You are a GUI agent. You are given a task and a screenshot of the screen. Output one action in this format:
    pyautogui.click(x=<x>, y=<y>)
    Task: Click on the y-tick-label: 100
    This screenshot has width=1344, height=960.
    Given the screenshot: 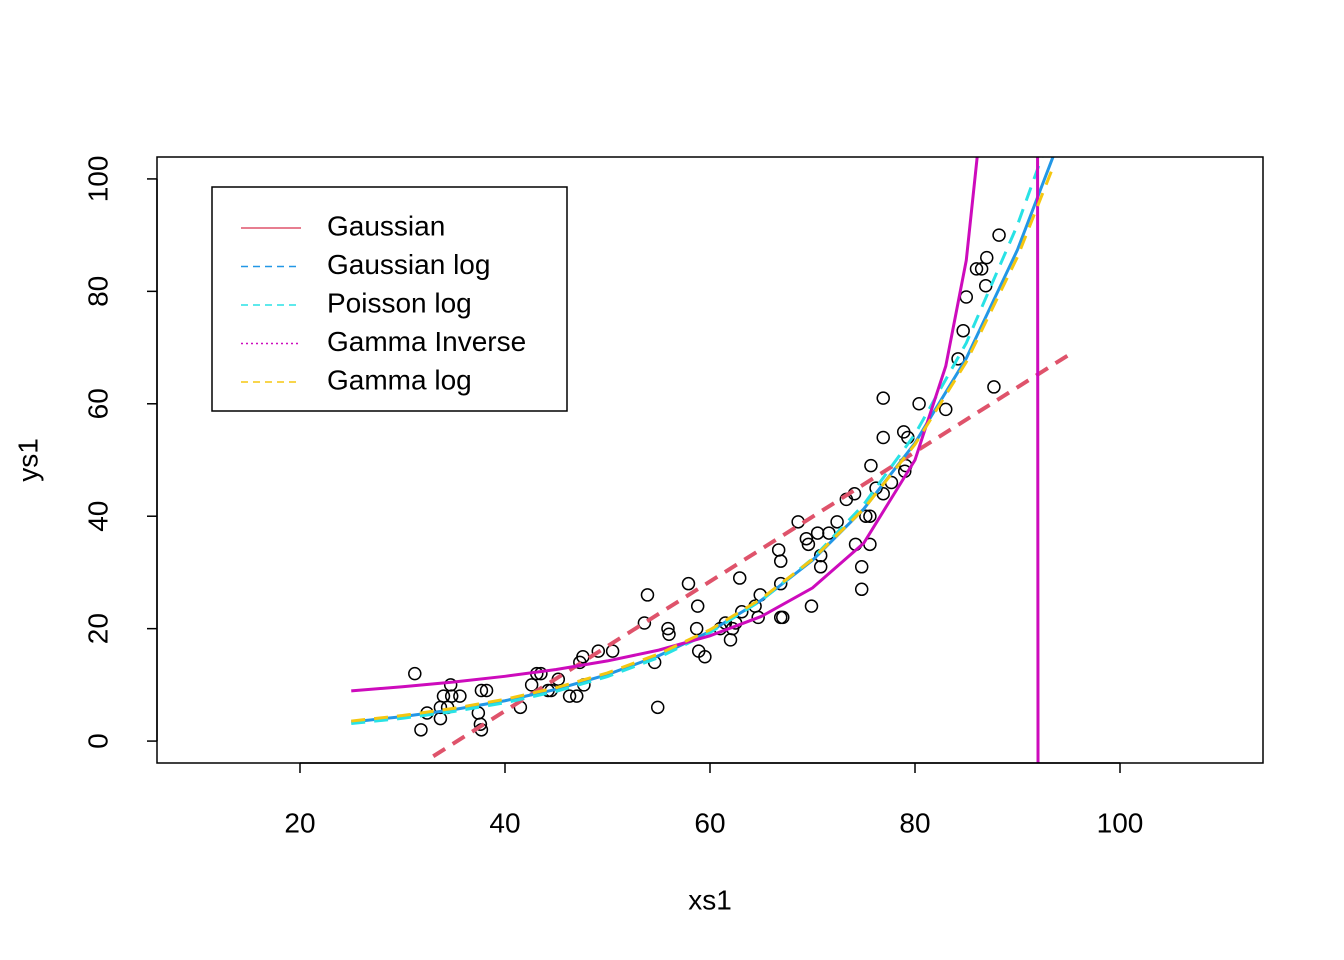 What is the action you would take?
    pyautogui.click(x=97, y=179)
    